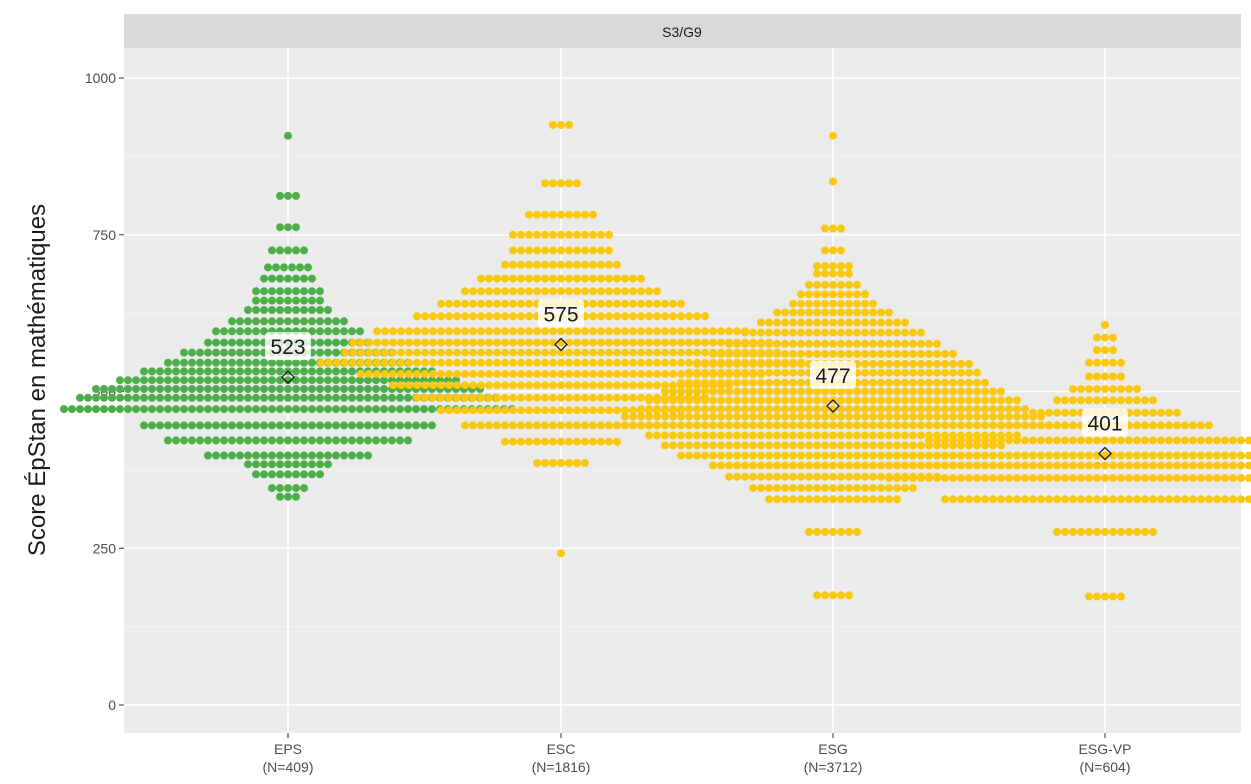 The height and width of the screenshot is (784, 1251). What do you see at coordinates (832, 376) in the screenshot?
I see `mean-label: 477` at bounding box center [832, 376].